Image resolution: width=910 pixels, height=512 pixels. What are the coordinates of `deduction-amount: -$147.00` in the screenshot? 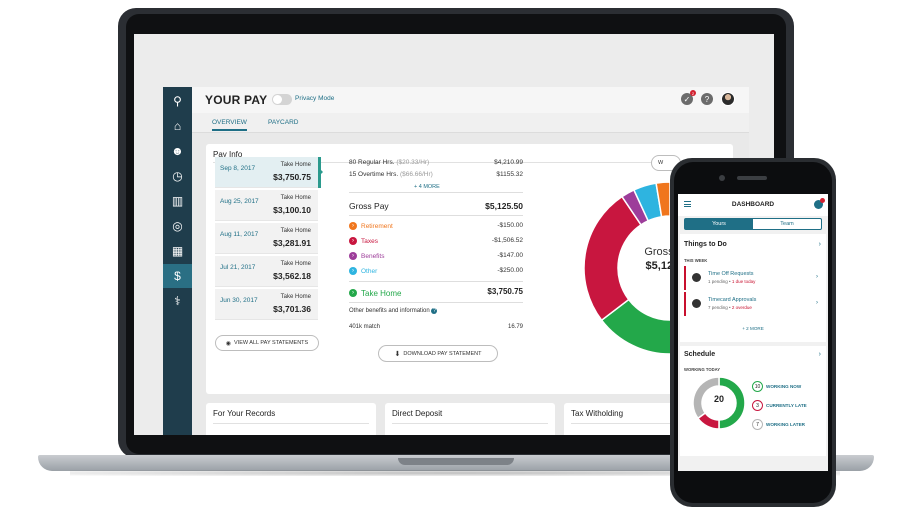 It's located at (510, 255).